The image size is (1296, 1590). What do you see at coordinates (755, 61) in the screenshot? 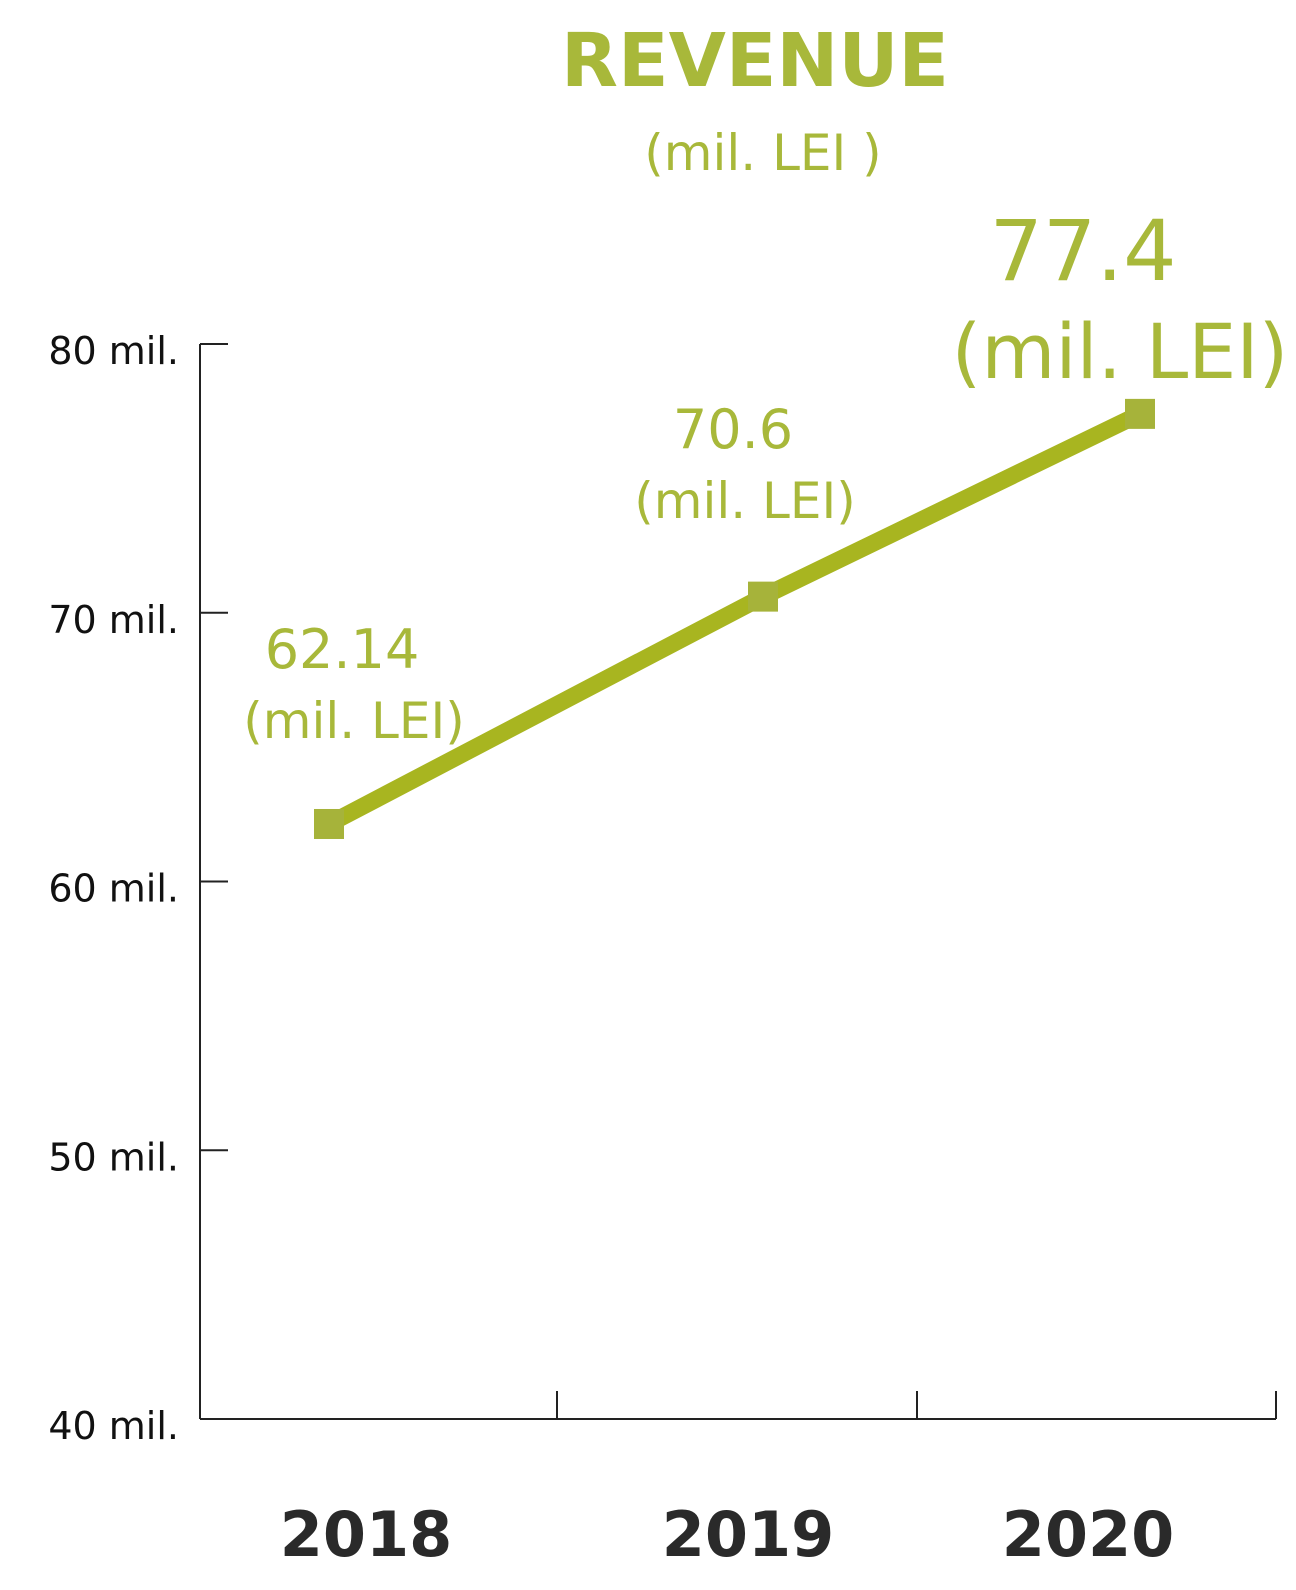
I see `chart-title: REVENUE` at bounding box center [755, 61].